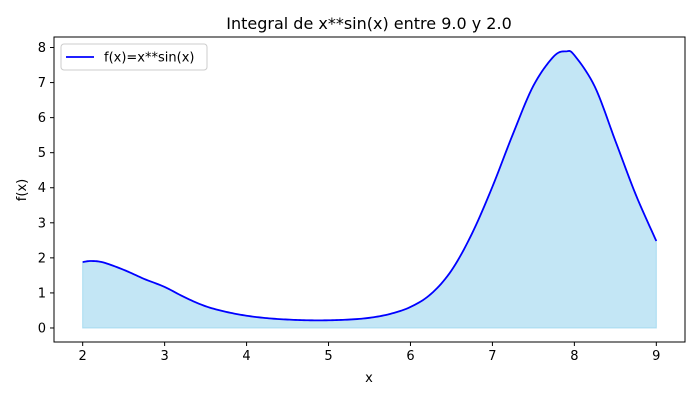 The image size is (700, 400). What do you see at coordinates (42, 83) in the screenshot?
I see `y-tick-label: 7` at bounding box center [42, 83].